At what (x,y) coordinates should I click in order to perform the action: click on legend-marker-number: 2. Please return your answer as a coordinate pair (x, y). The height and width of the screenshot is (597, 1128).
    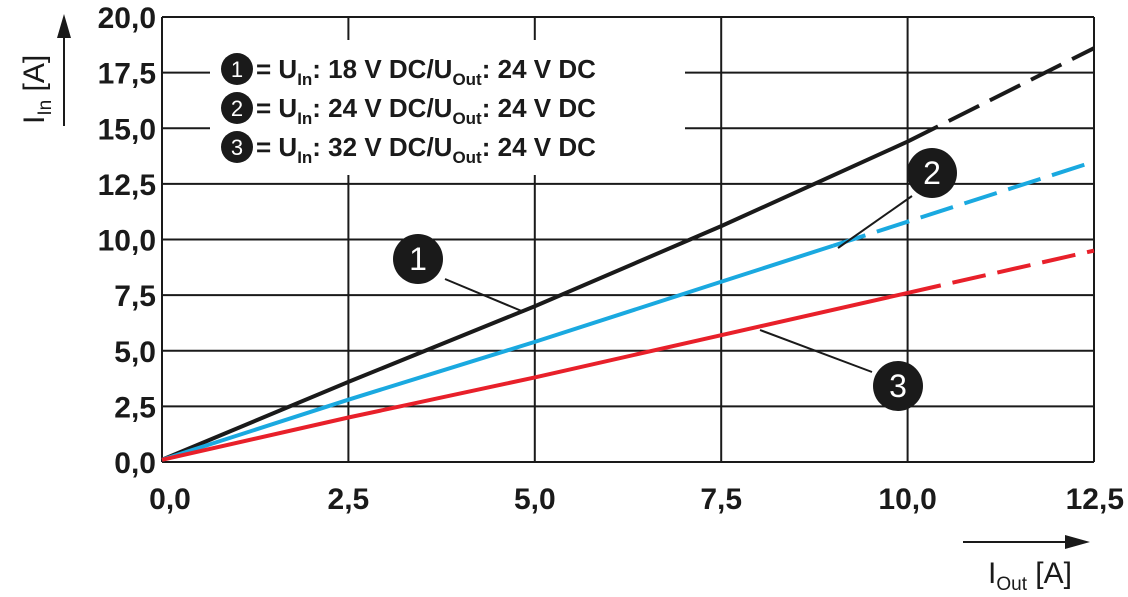
    Looking at the image, I should click on (237, 108).